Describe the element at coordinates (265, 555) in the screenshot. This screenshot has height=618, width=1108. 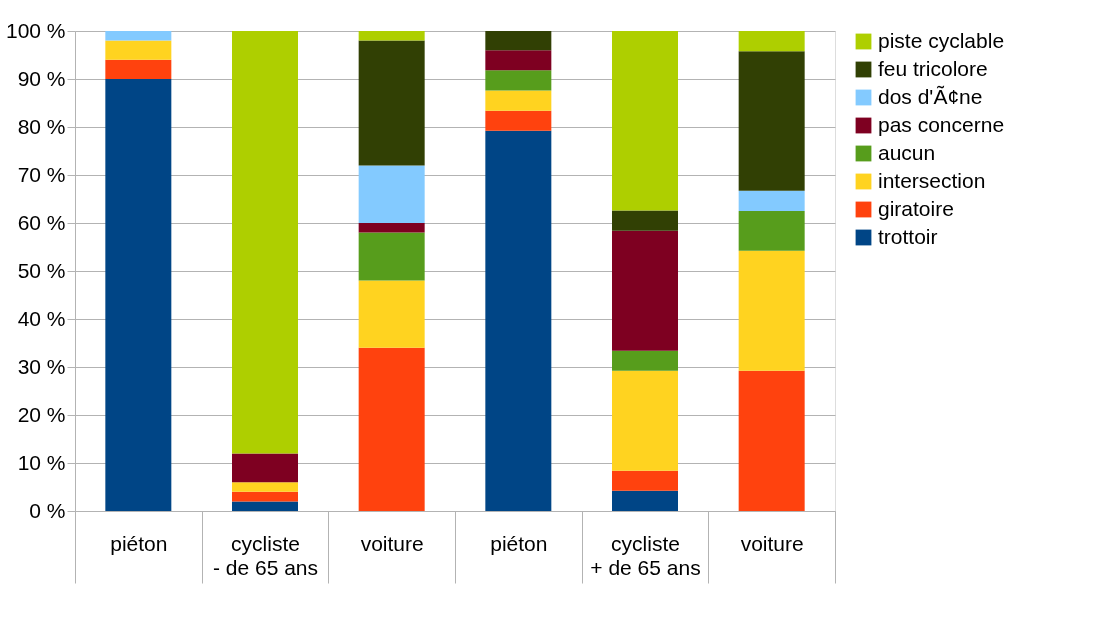
I see `x-tick-label: cycliste - de 65 ans` at that location.